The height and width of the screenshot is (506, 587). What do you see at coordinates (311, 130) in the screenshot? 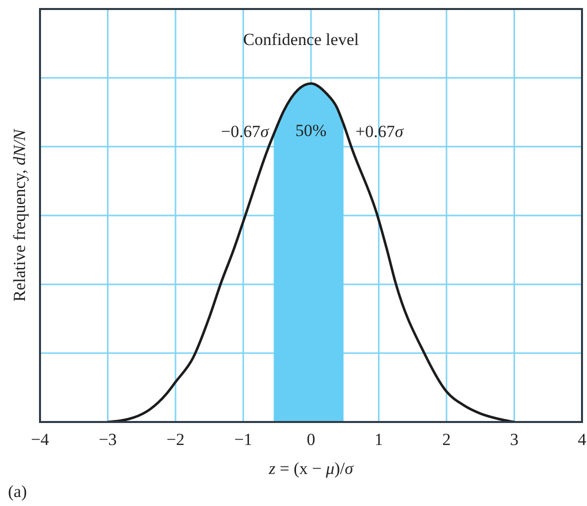
I see `annotation: 50%` at bounding box center [311, 130].